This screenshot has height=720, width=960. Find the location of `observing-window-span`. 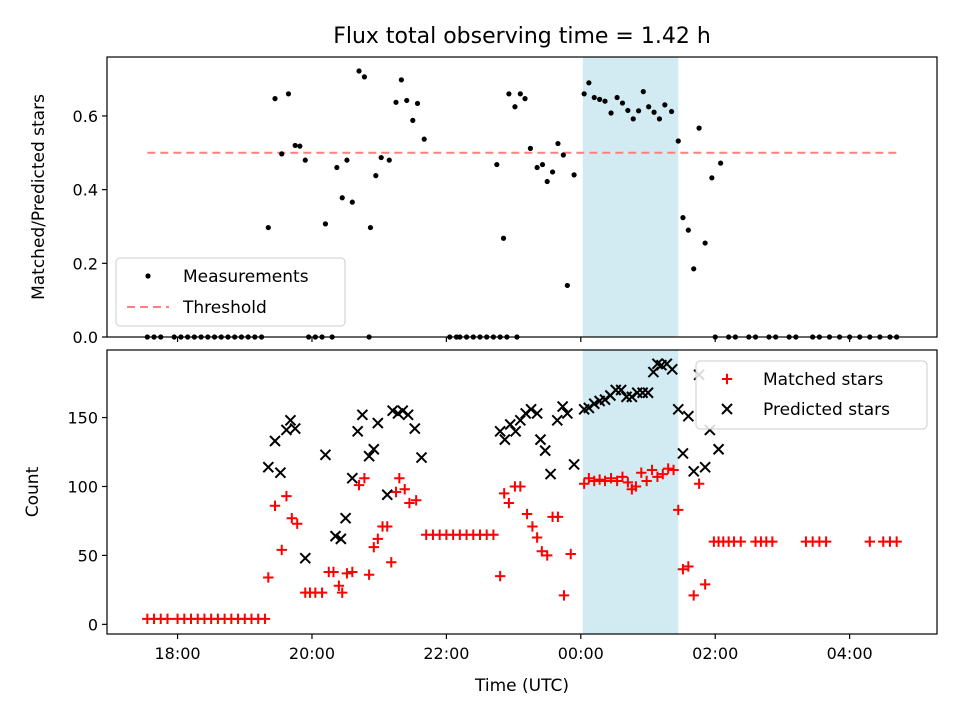

observing-window-span is located at coordinates (630, 197).